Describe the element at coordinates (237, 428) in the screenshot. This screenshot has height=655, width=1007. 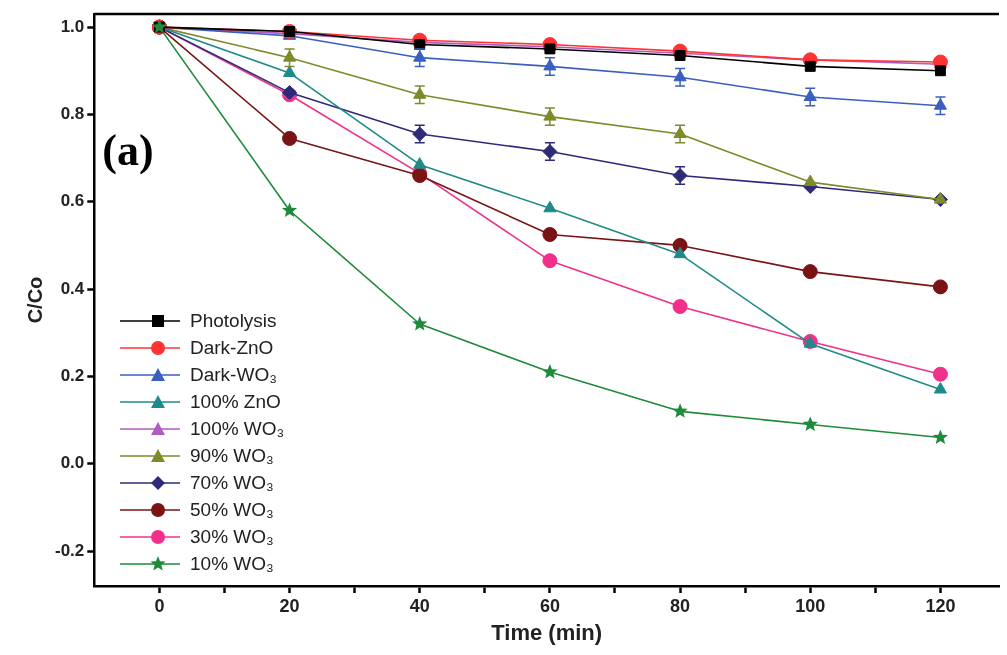
I see `legend-label: 100% WO₃` at that location.